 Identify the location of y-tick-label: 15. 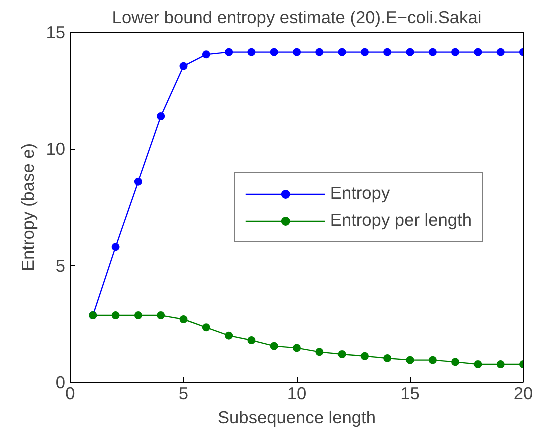
(56, 32).